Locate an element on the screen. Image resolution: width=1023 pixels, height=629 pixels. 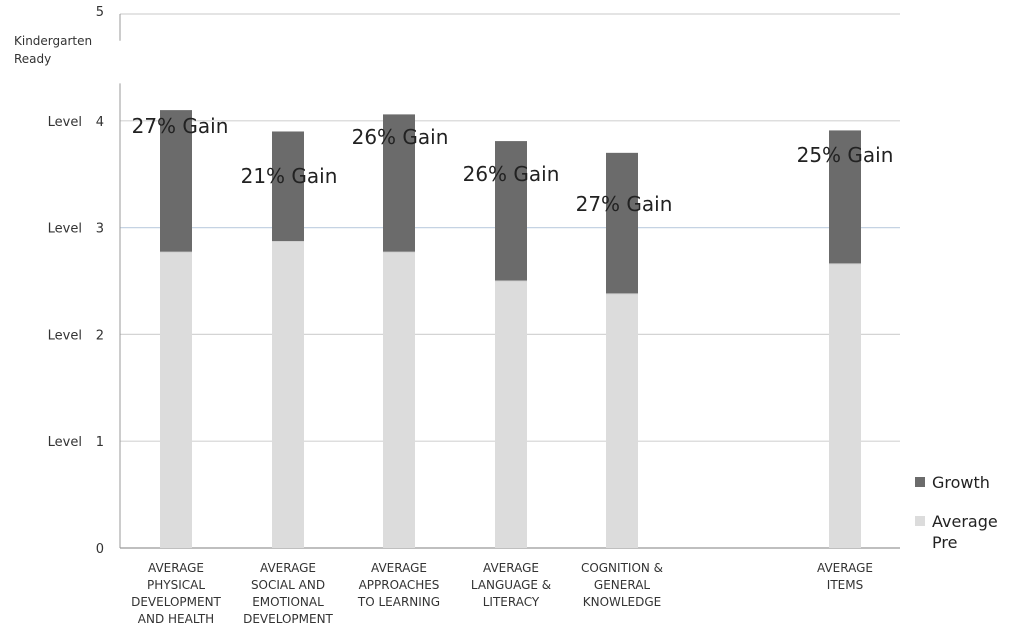
category-label-1-line-1: AVERAGE is located at coordinates (288, 568).